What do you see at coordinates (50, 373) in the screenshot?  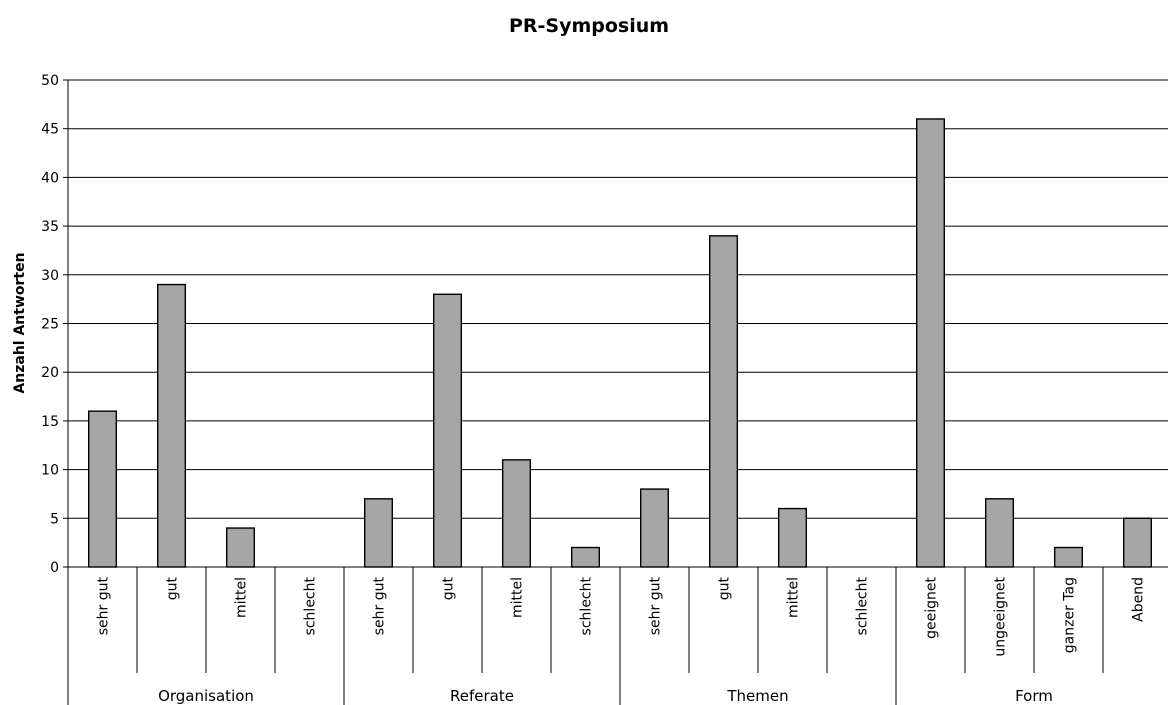 I see `y-tick-label: 20` at bounding box center [50, 373].